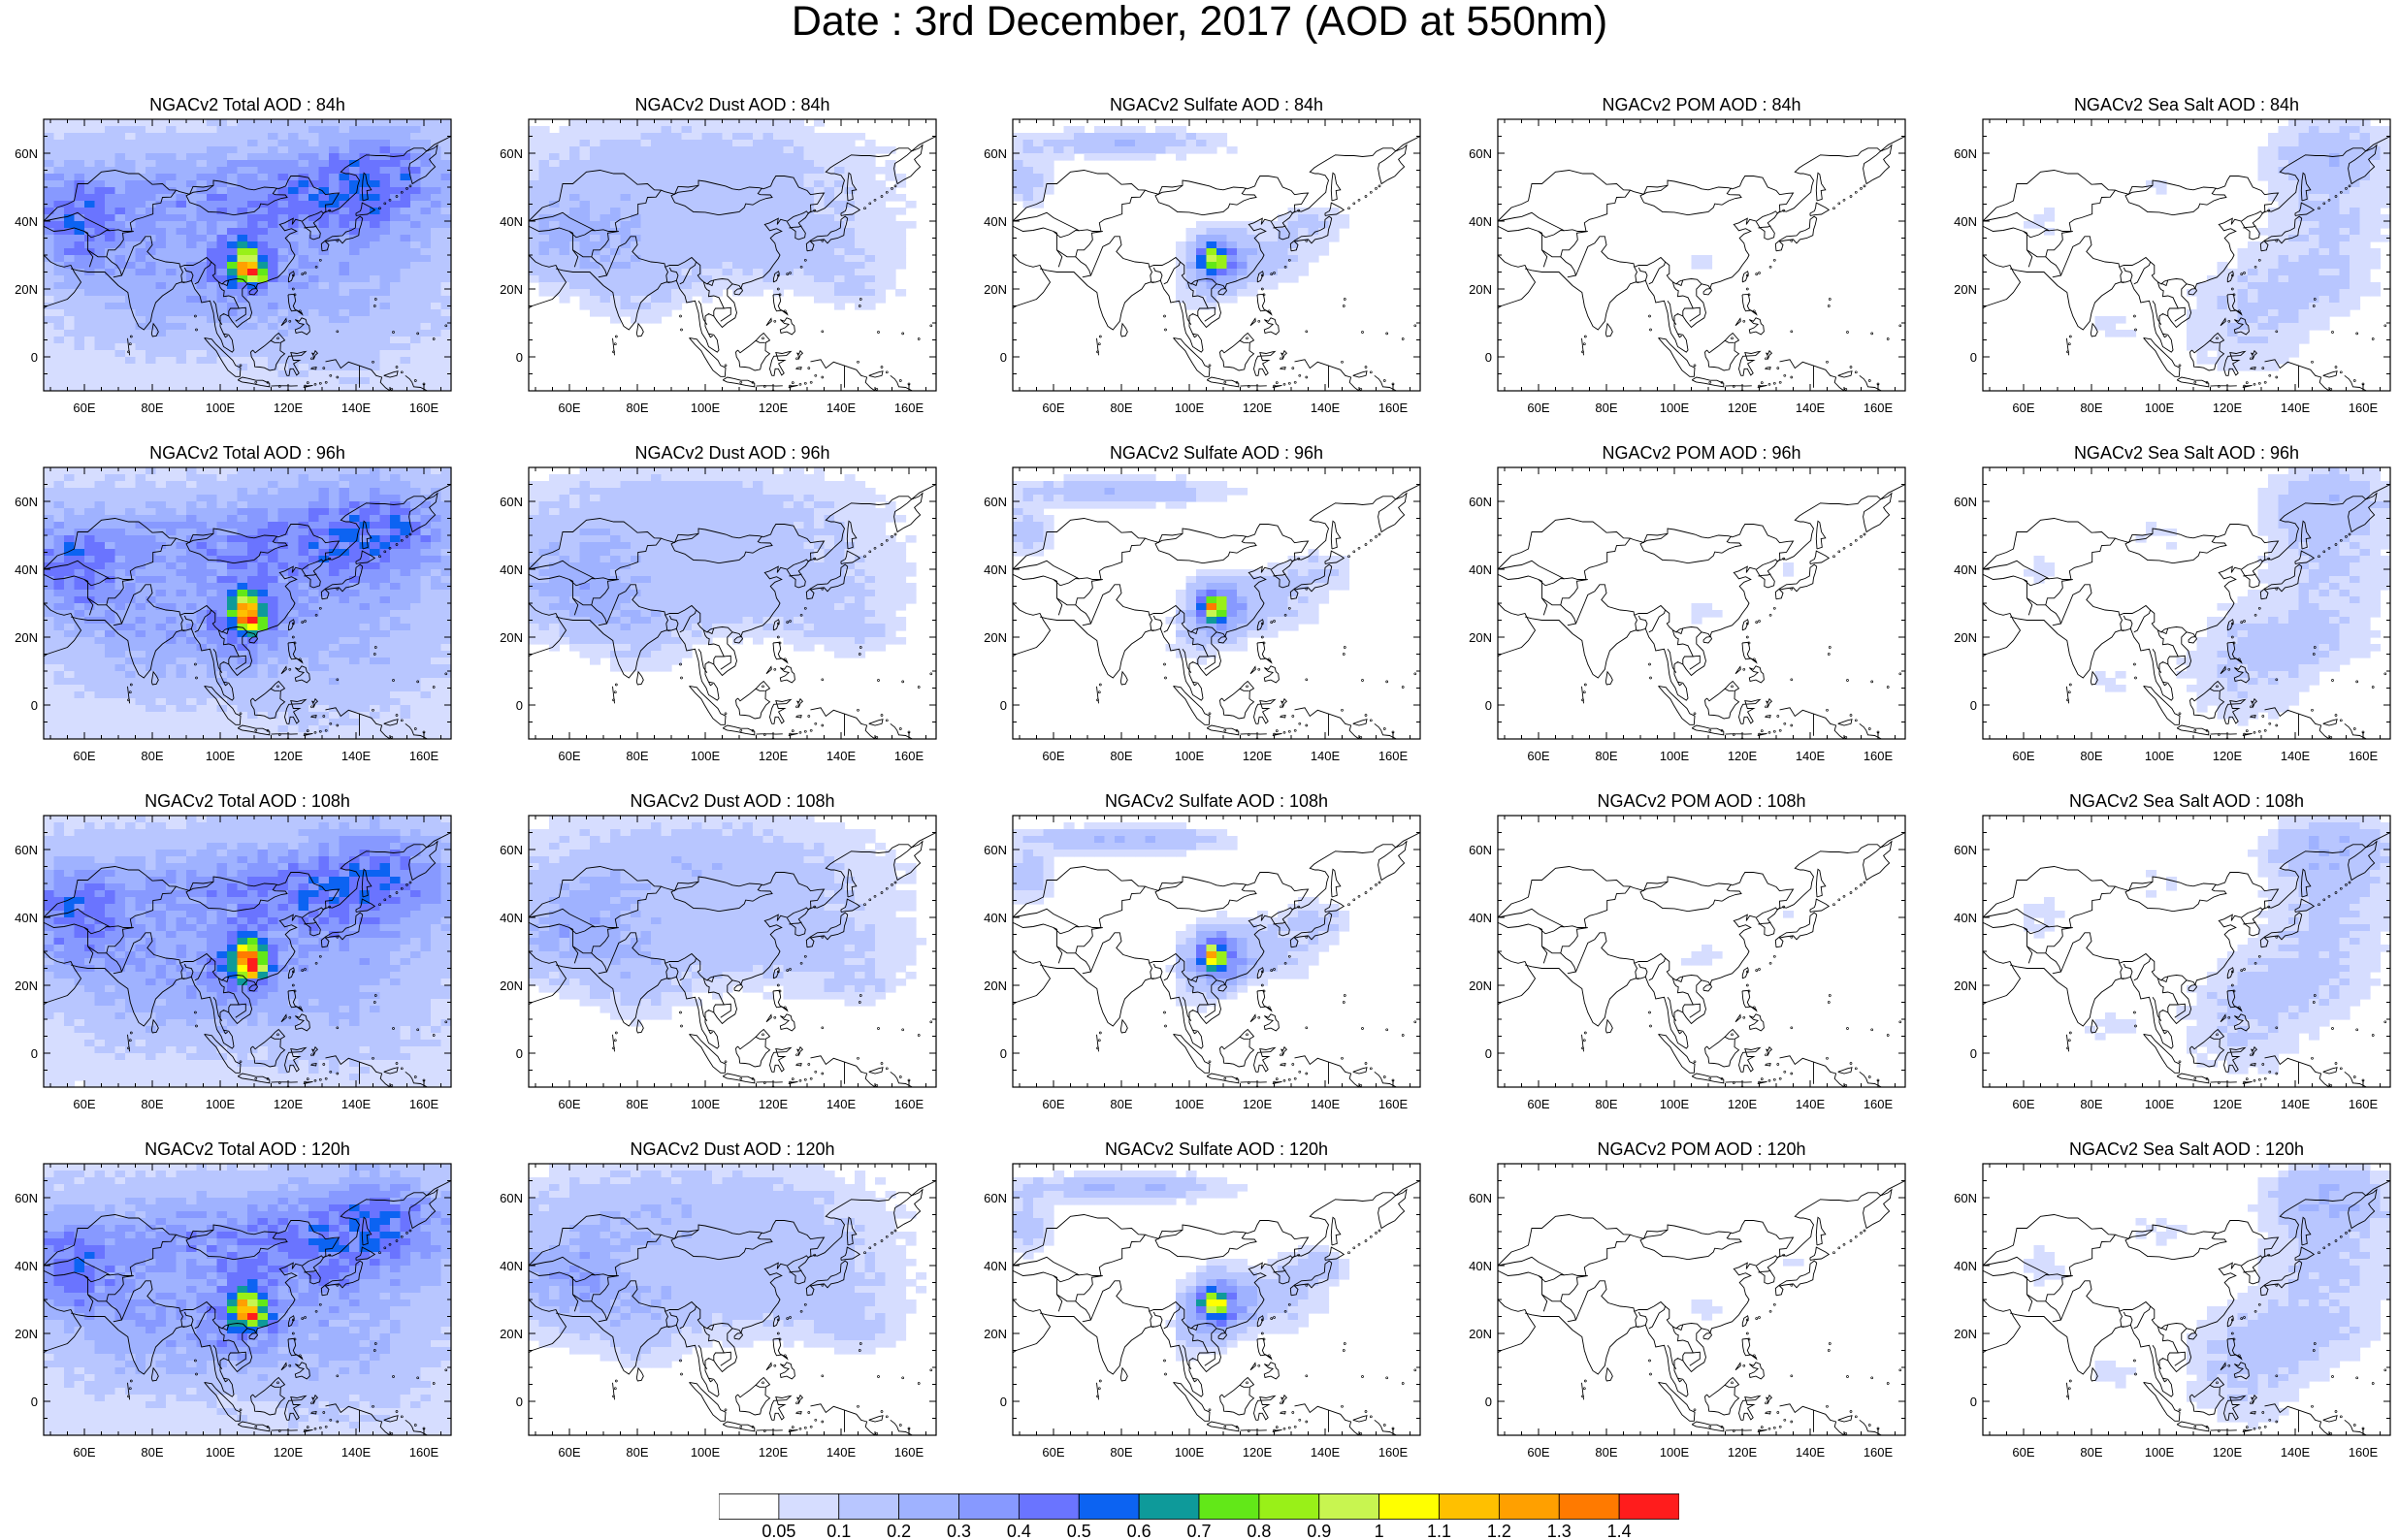 Image resolution: width=2399 pixels, height=1540 pixels. What do you see at coordinates (1701, 1149) in the screenshot?
I see `panel-title: NGACv2 POM AOD : 120h` at bounding box center [1701, 1149].